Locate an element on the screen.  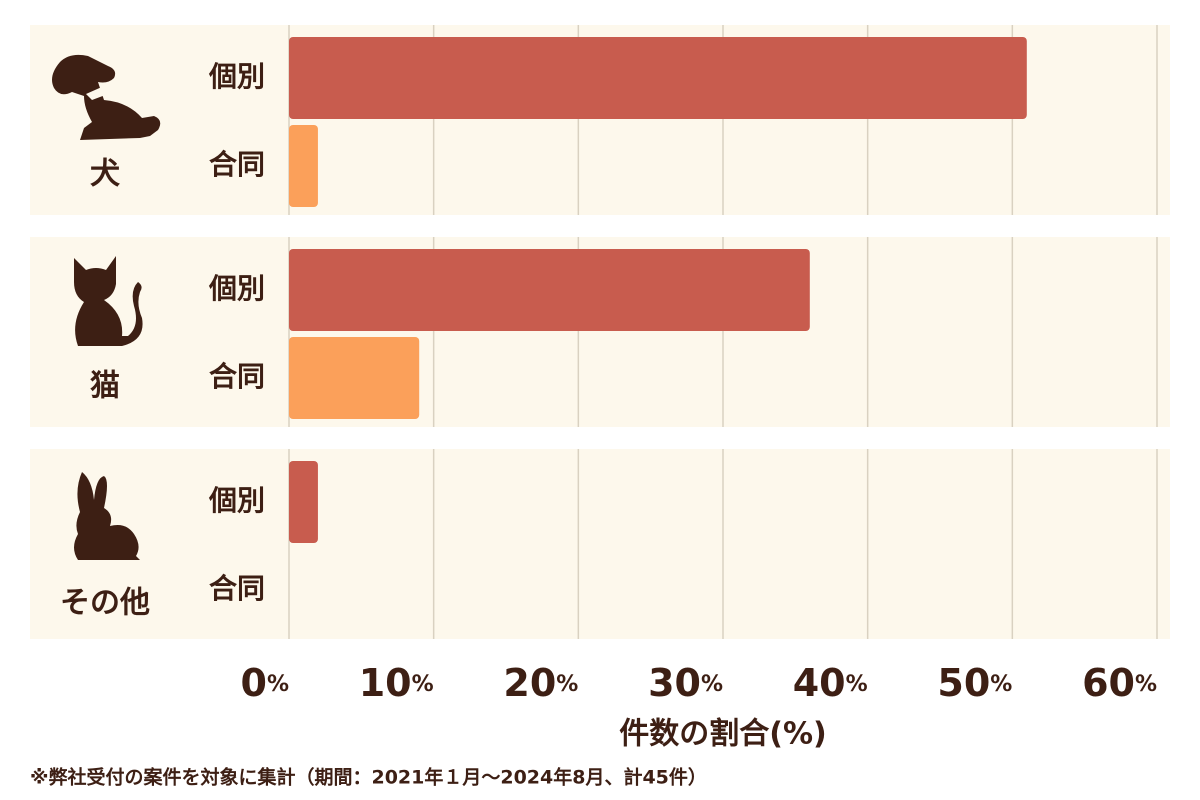
dog-icon is located at coordinates (106, 97).